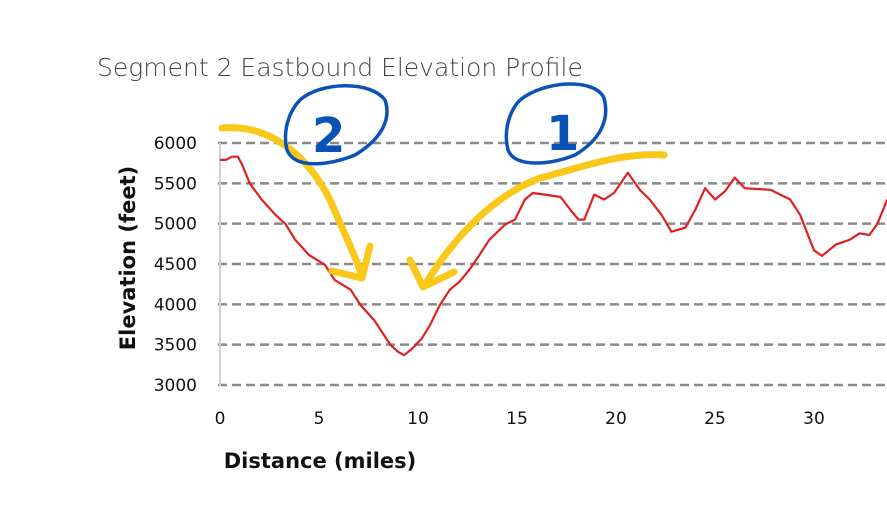  I want to click on x-tick-label: 30, so click(814, 419).